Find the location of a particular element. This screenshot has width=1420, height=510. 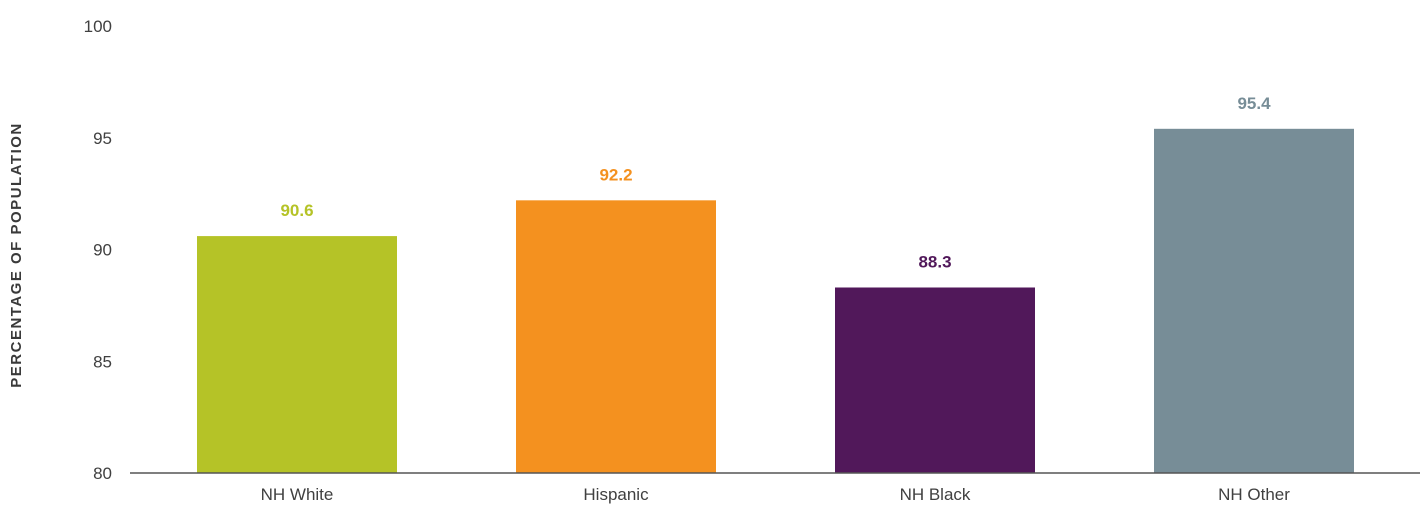

y-tick-label: 85 is located at coordinates (102, 361).